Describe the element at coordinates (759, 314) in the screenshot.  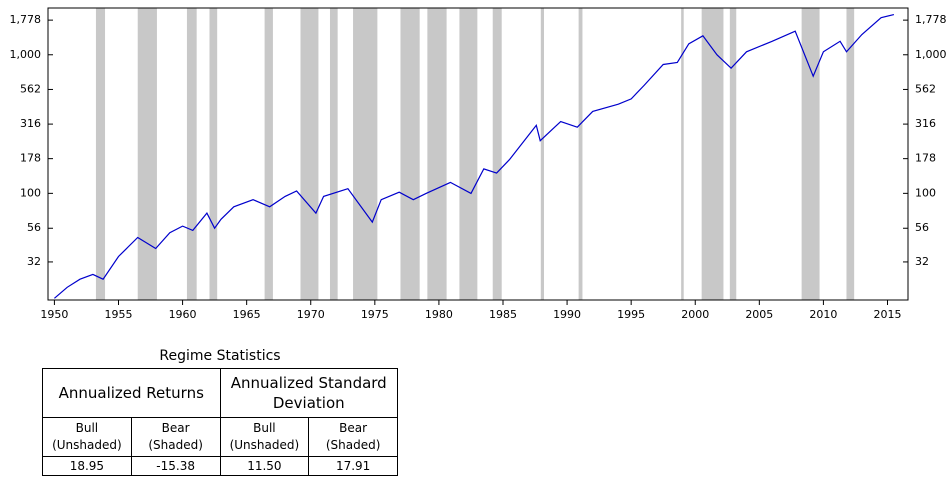
I see `x-tick-label: 2005` at that location.